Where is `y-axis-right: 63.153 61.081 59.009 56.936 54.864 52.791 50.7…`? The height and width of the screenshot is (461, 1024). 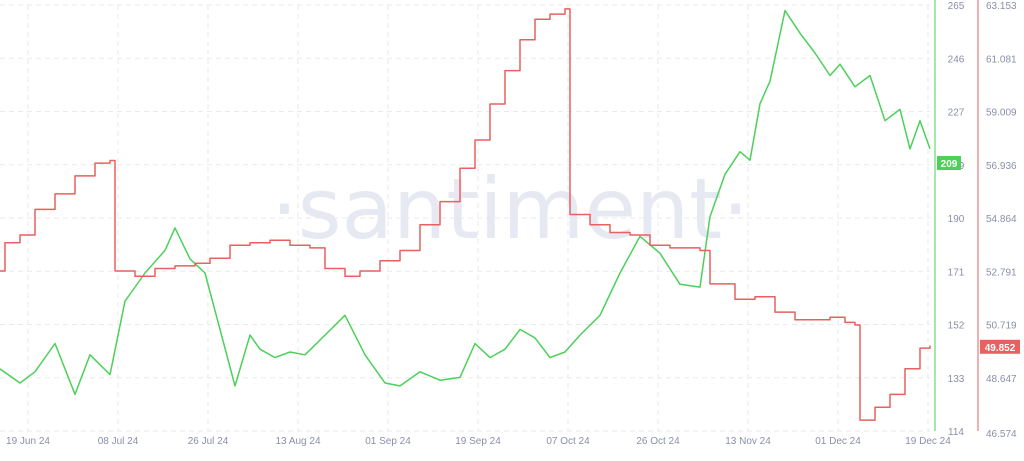
y-axis-right: 63.153 61.081 59.009 56.936 54.864 52.791 50.7… is located at coordinates (1001, 220).